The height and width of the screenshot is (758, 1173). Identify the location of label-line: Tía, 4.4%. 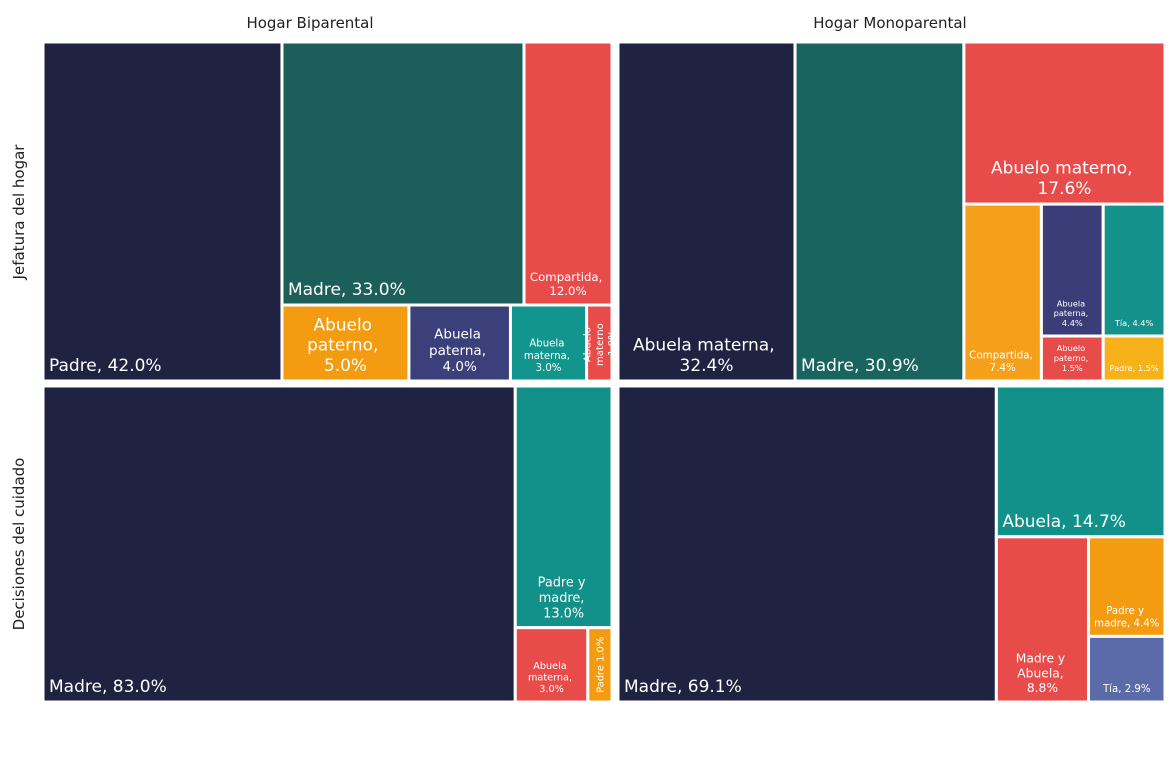
(1134, 323).